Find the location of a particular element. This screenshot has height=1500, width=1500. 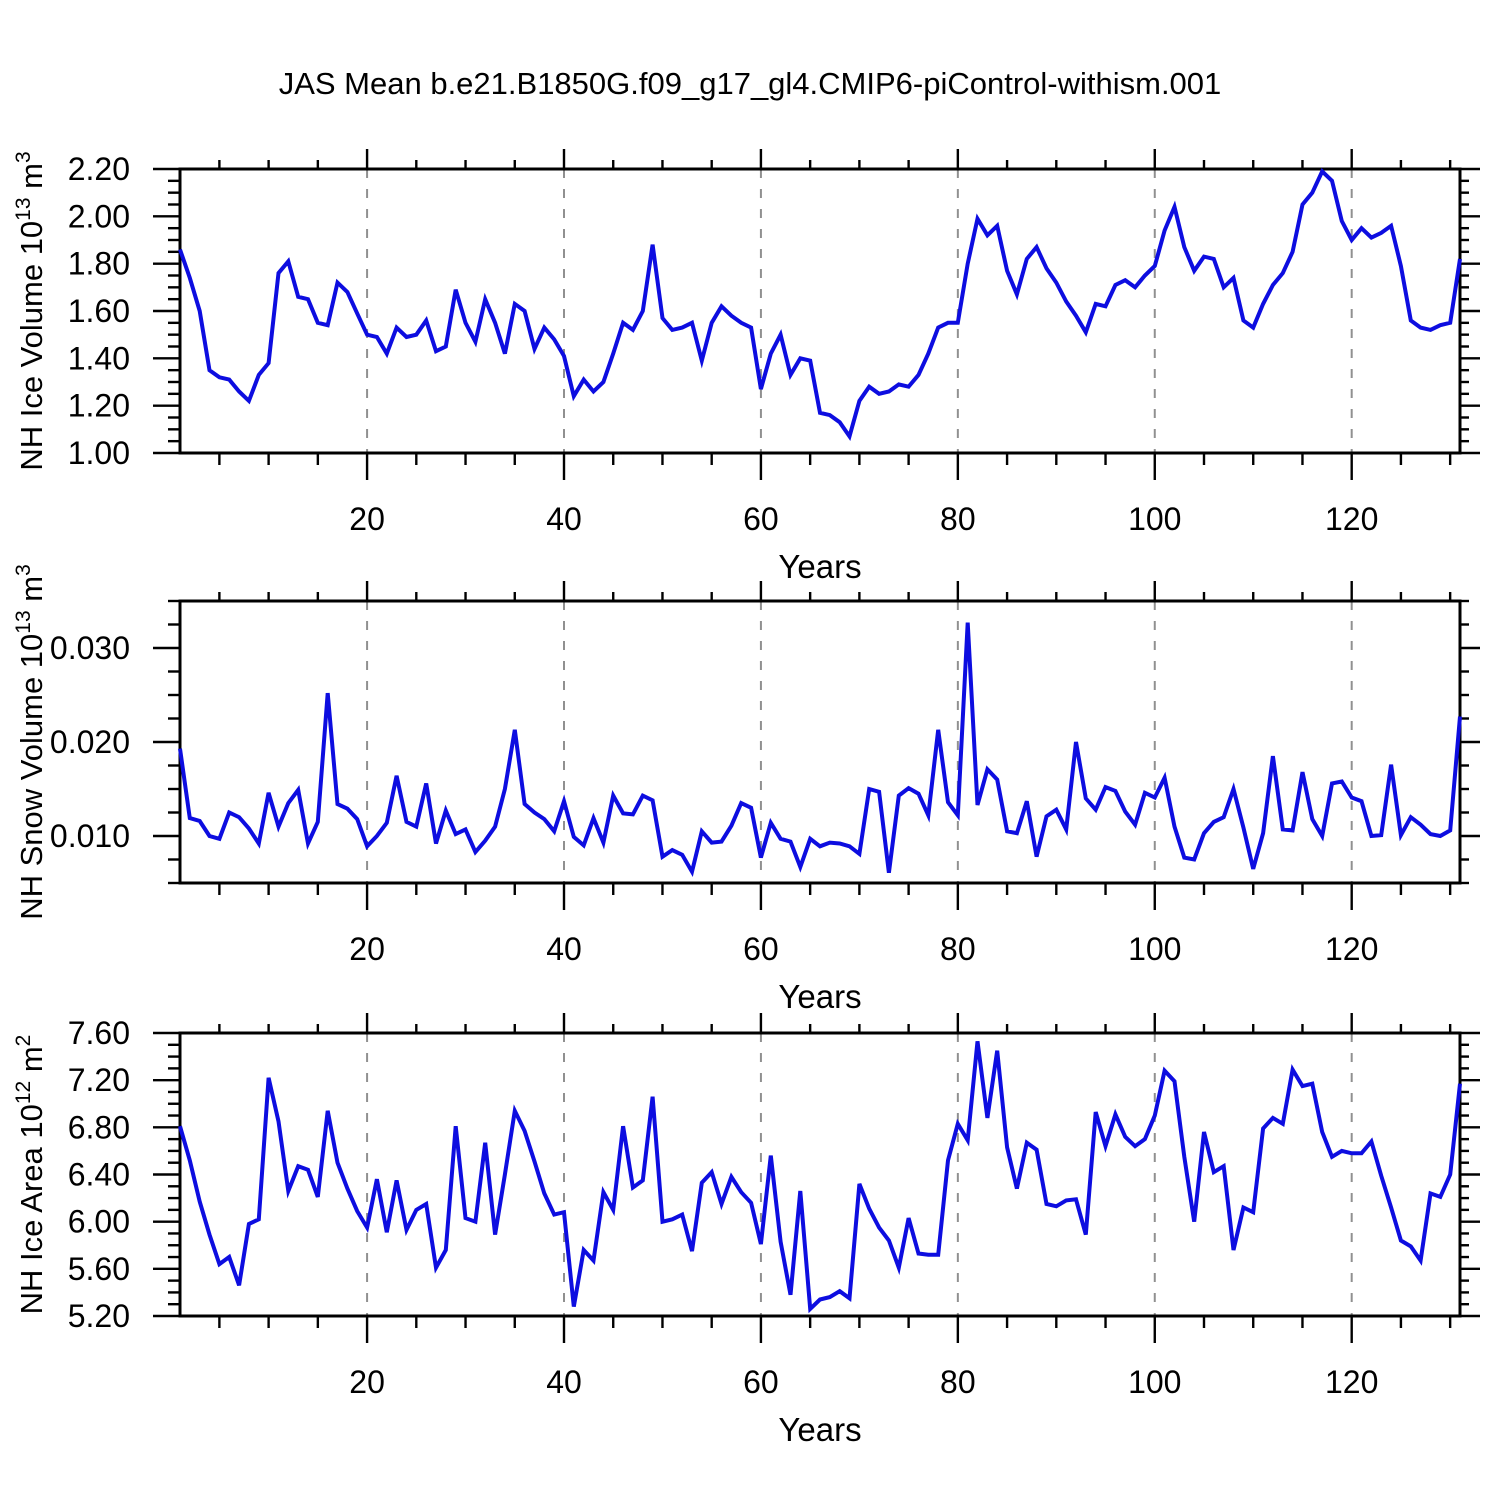

y-tick-label: 5.60 is located at coordinates (99, 1269).